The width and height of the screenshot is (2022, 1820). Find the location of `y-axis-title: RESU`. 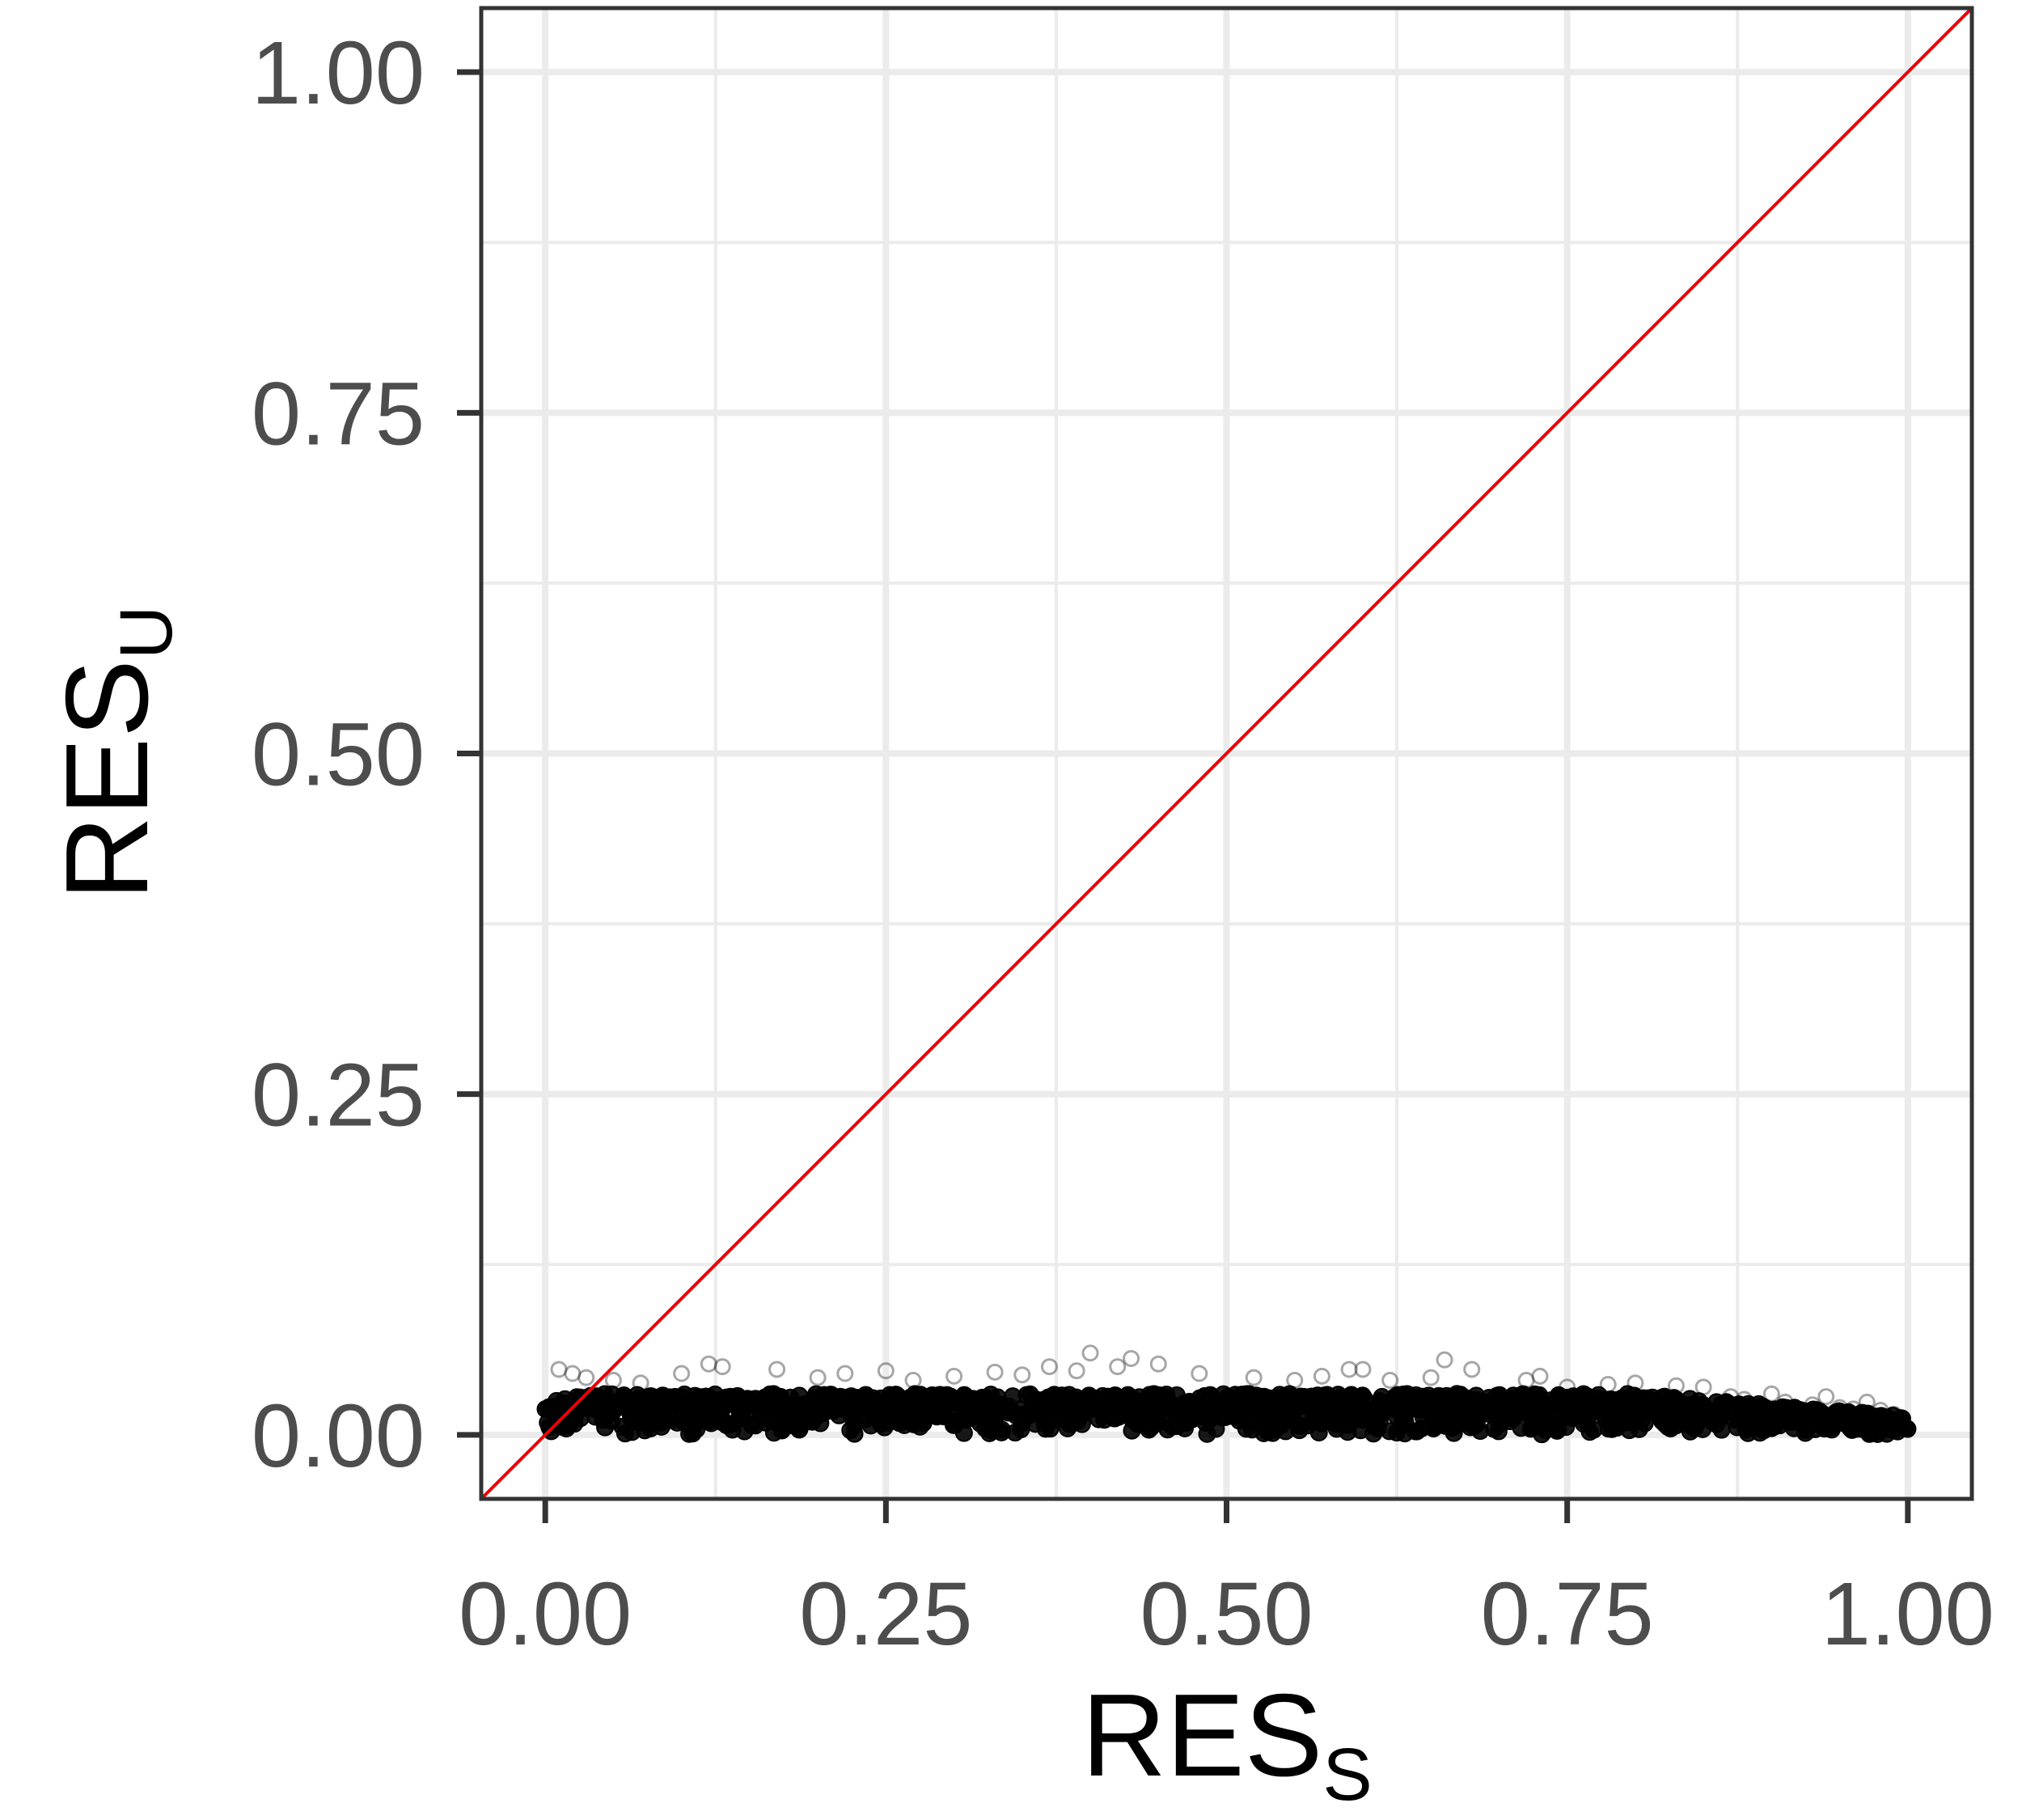

y-axis-title: RESU is located at coordinates (114, 753).